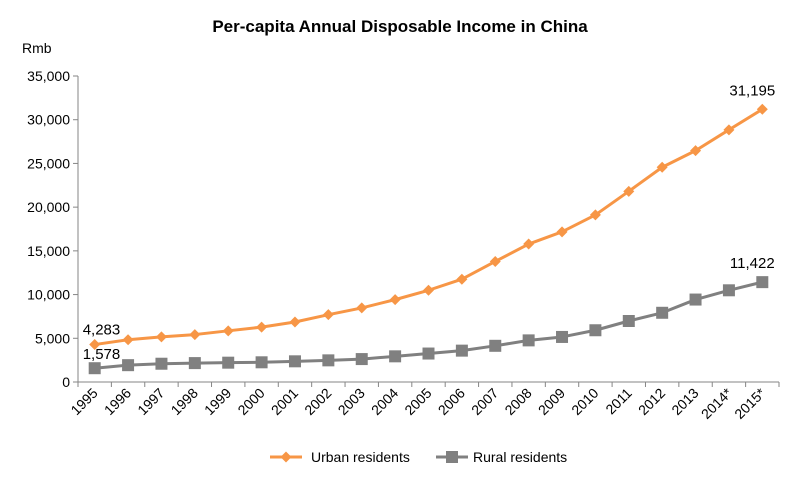 Image resolution: width=800 pixels, height=479 pixels. Describe the element at coordinates (37, 48) in the screenshot. I see `y-axis-unit-label: Rmb` at that location.